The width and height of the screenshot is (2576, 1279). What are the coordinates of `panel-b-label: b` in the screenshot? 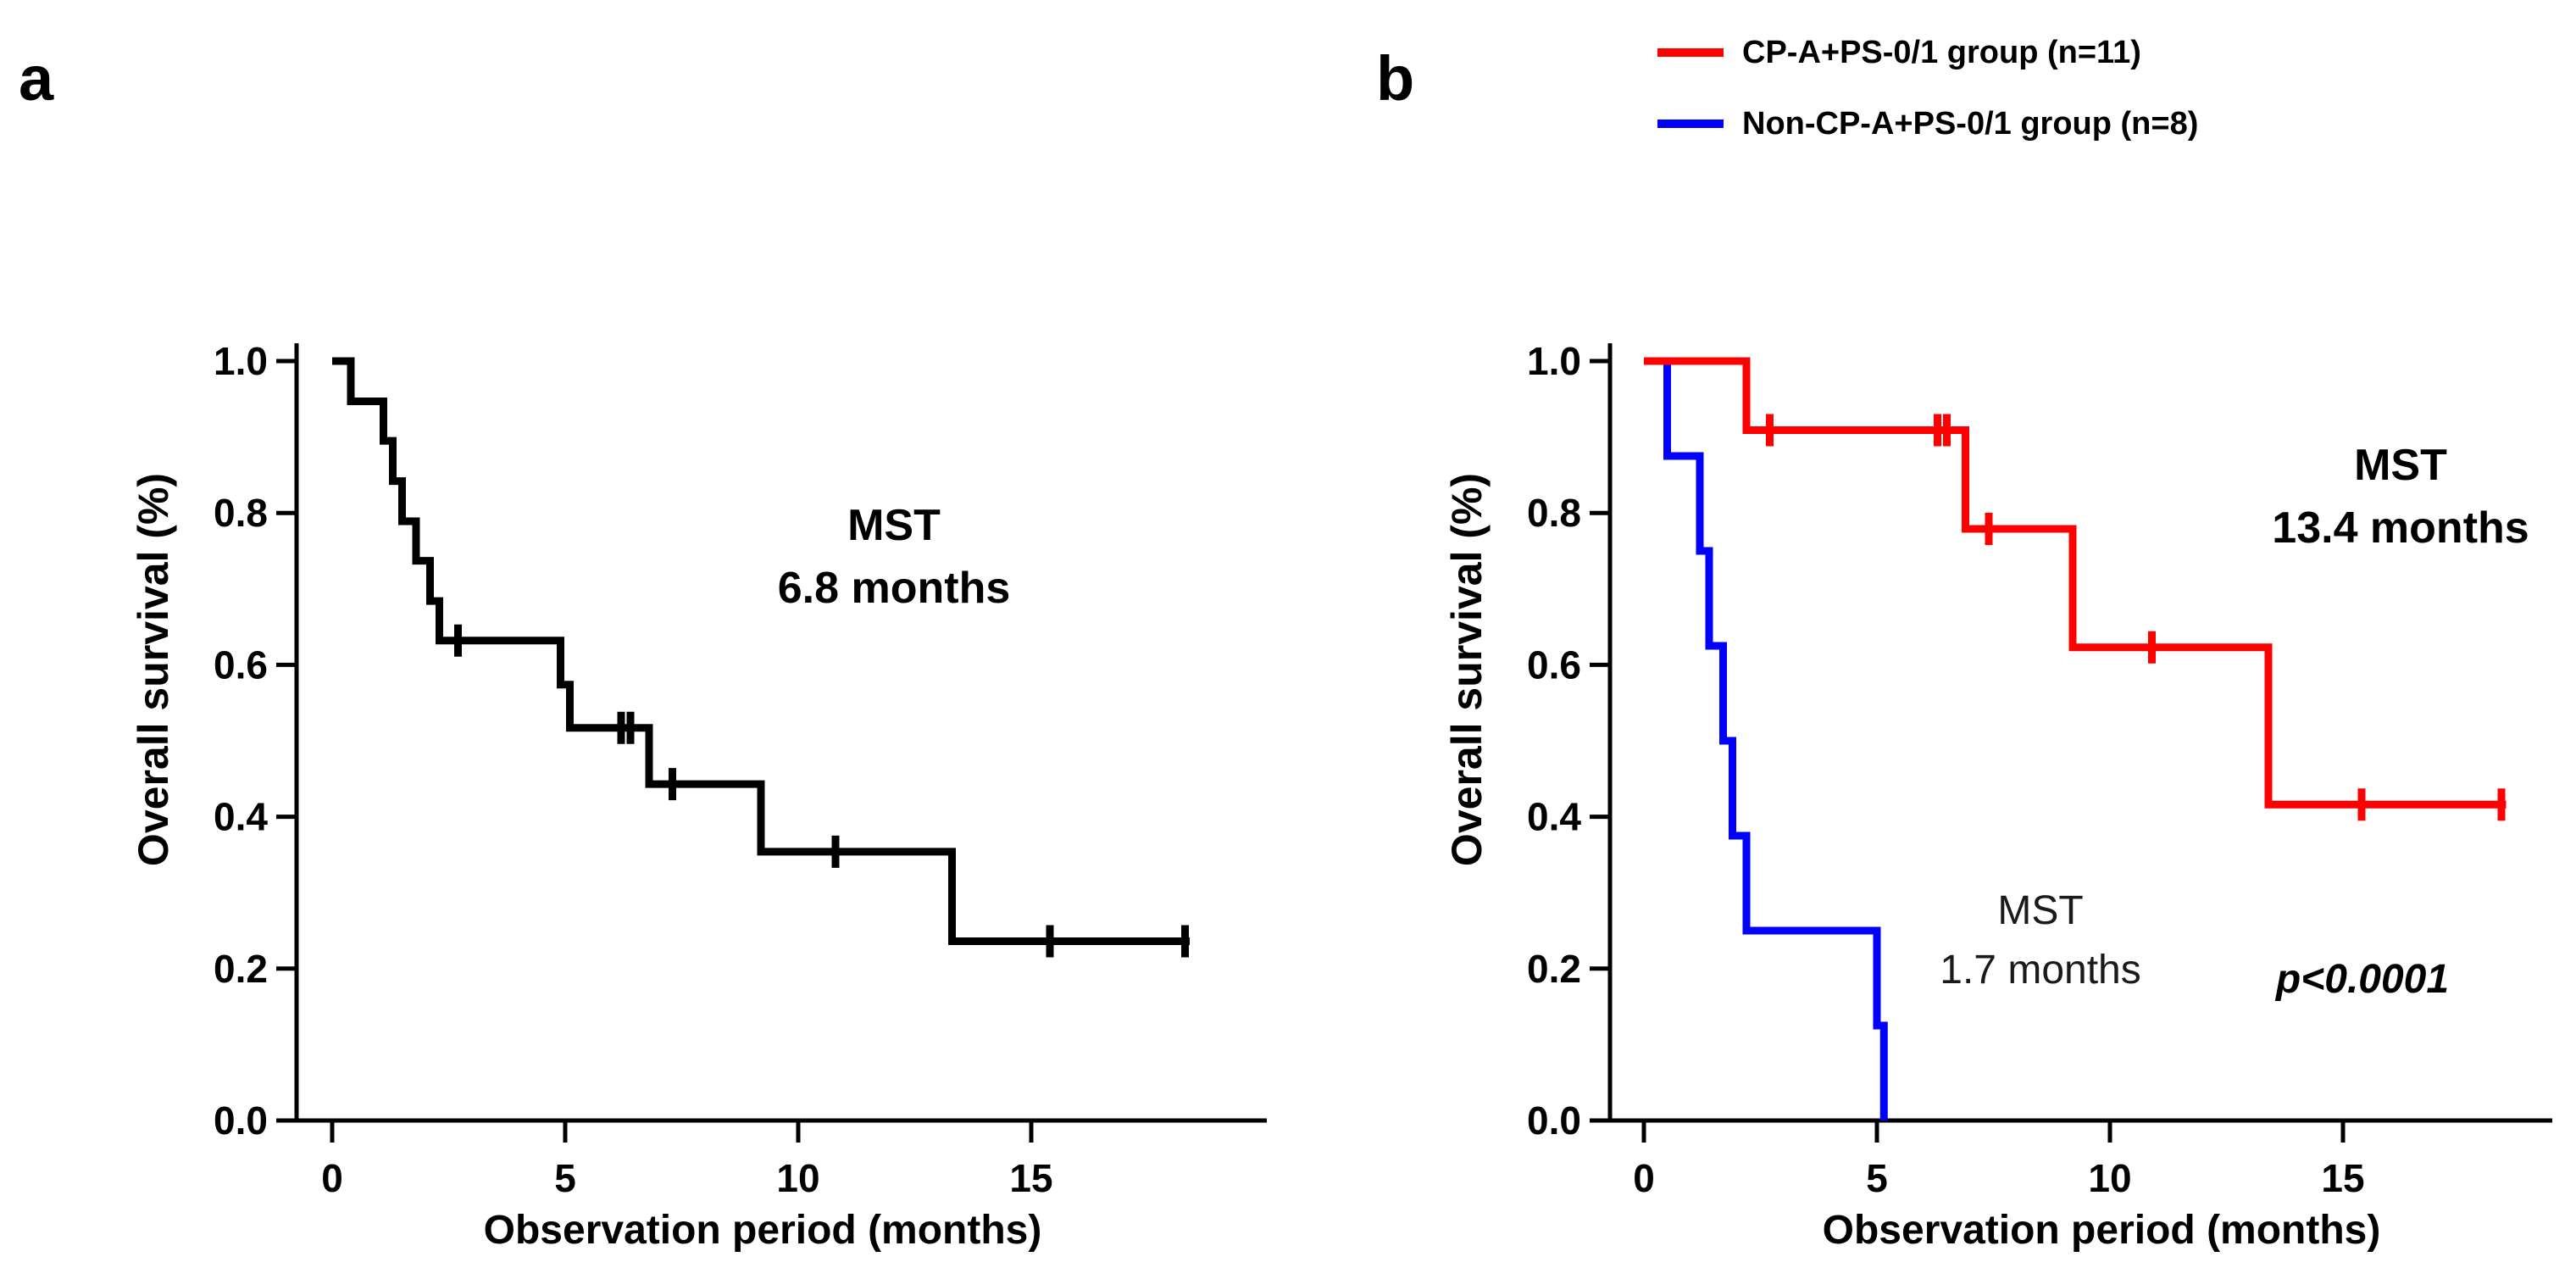 It's located at (1395, 79).